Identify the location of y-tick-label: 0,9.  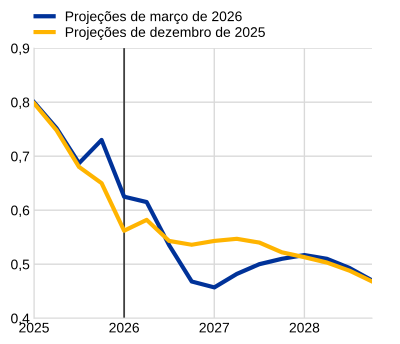
(20, 49).